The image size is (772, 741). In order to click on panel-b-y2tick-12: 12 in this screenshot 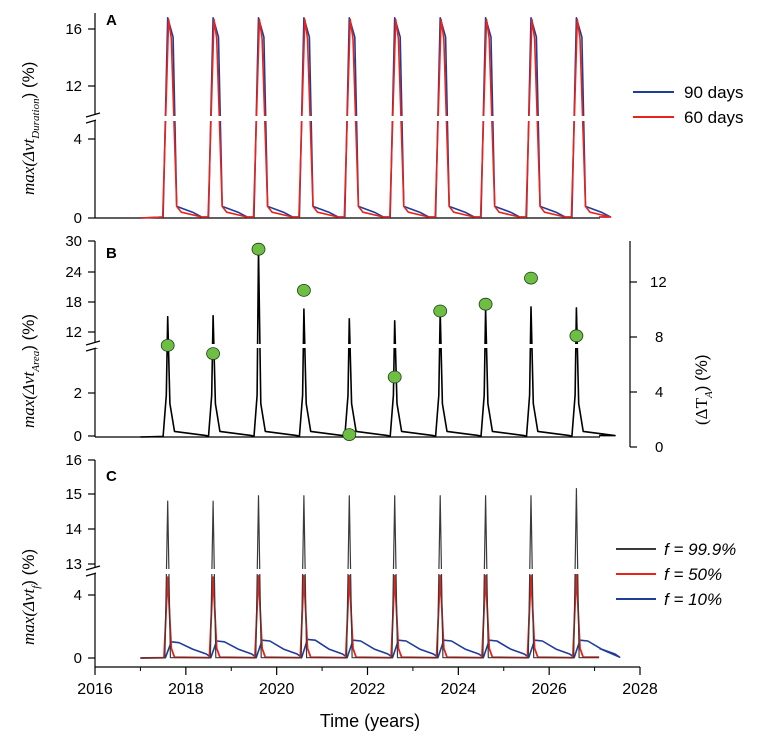, I will do `click(658, 282)`.